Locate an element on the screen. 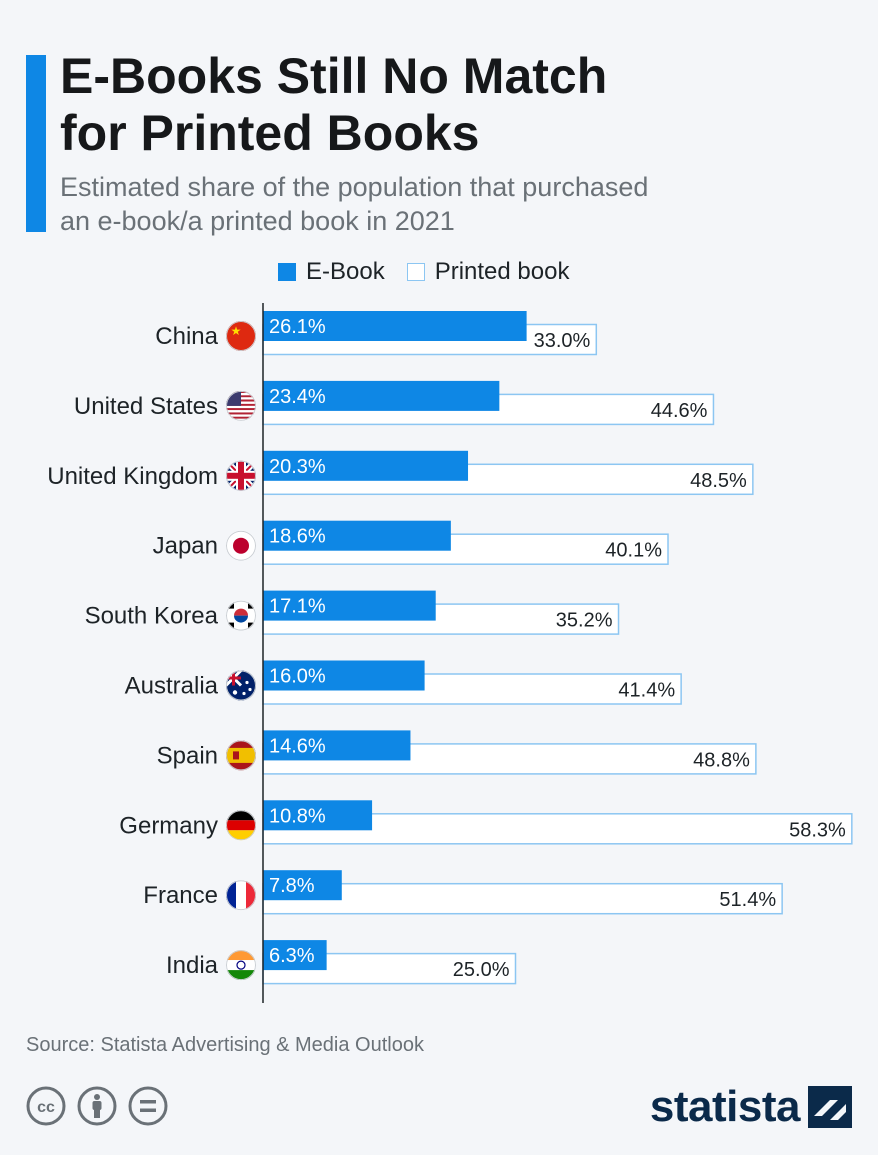  nd-icon is located at coordinates (148, 1106).